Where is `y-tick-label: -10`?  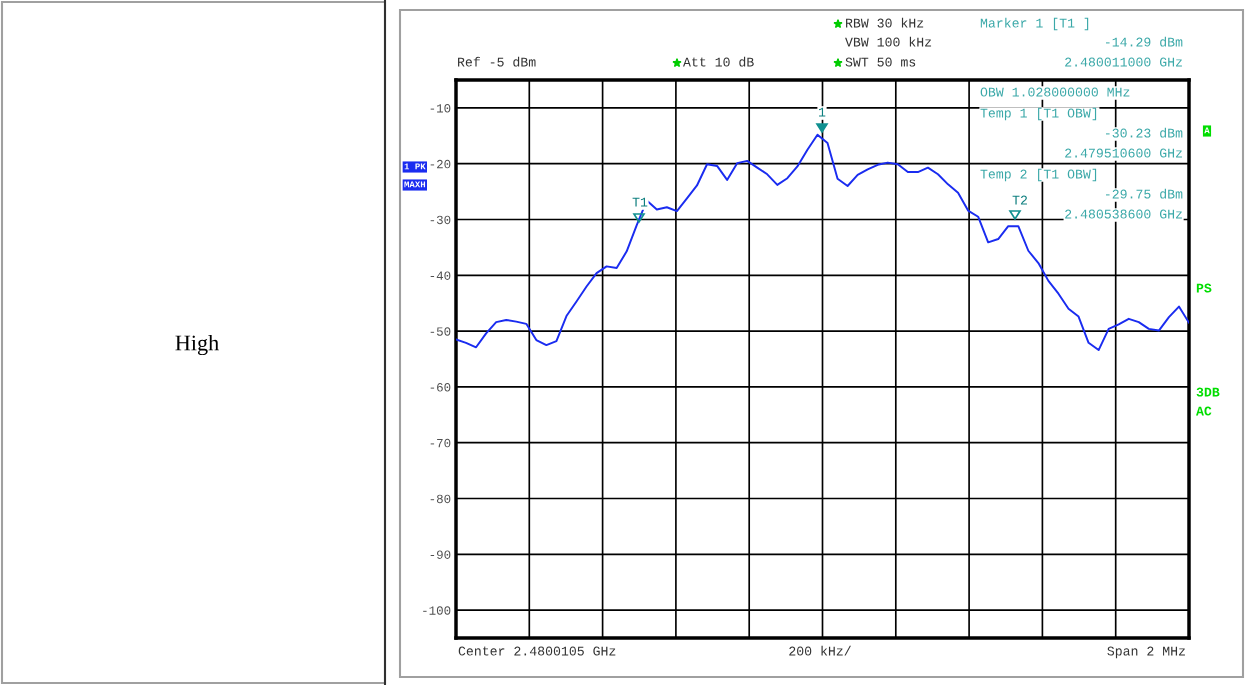
y-tick-label: -10 is located at coordinates (440, 108).